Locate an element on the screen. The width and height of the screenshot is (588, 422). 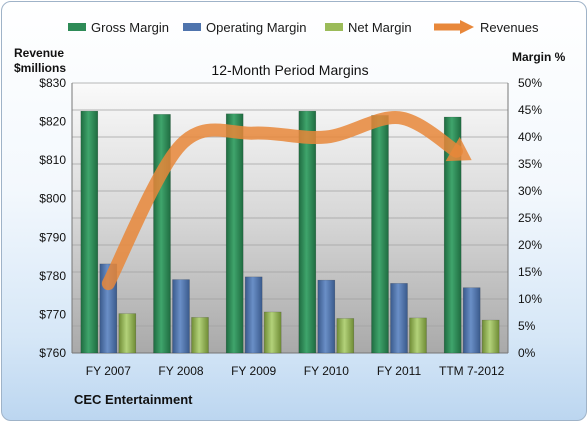
legend-swatch-operating-margin is located at coordinates (192, 27).